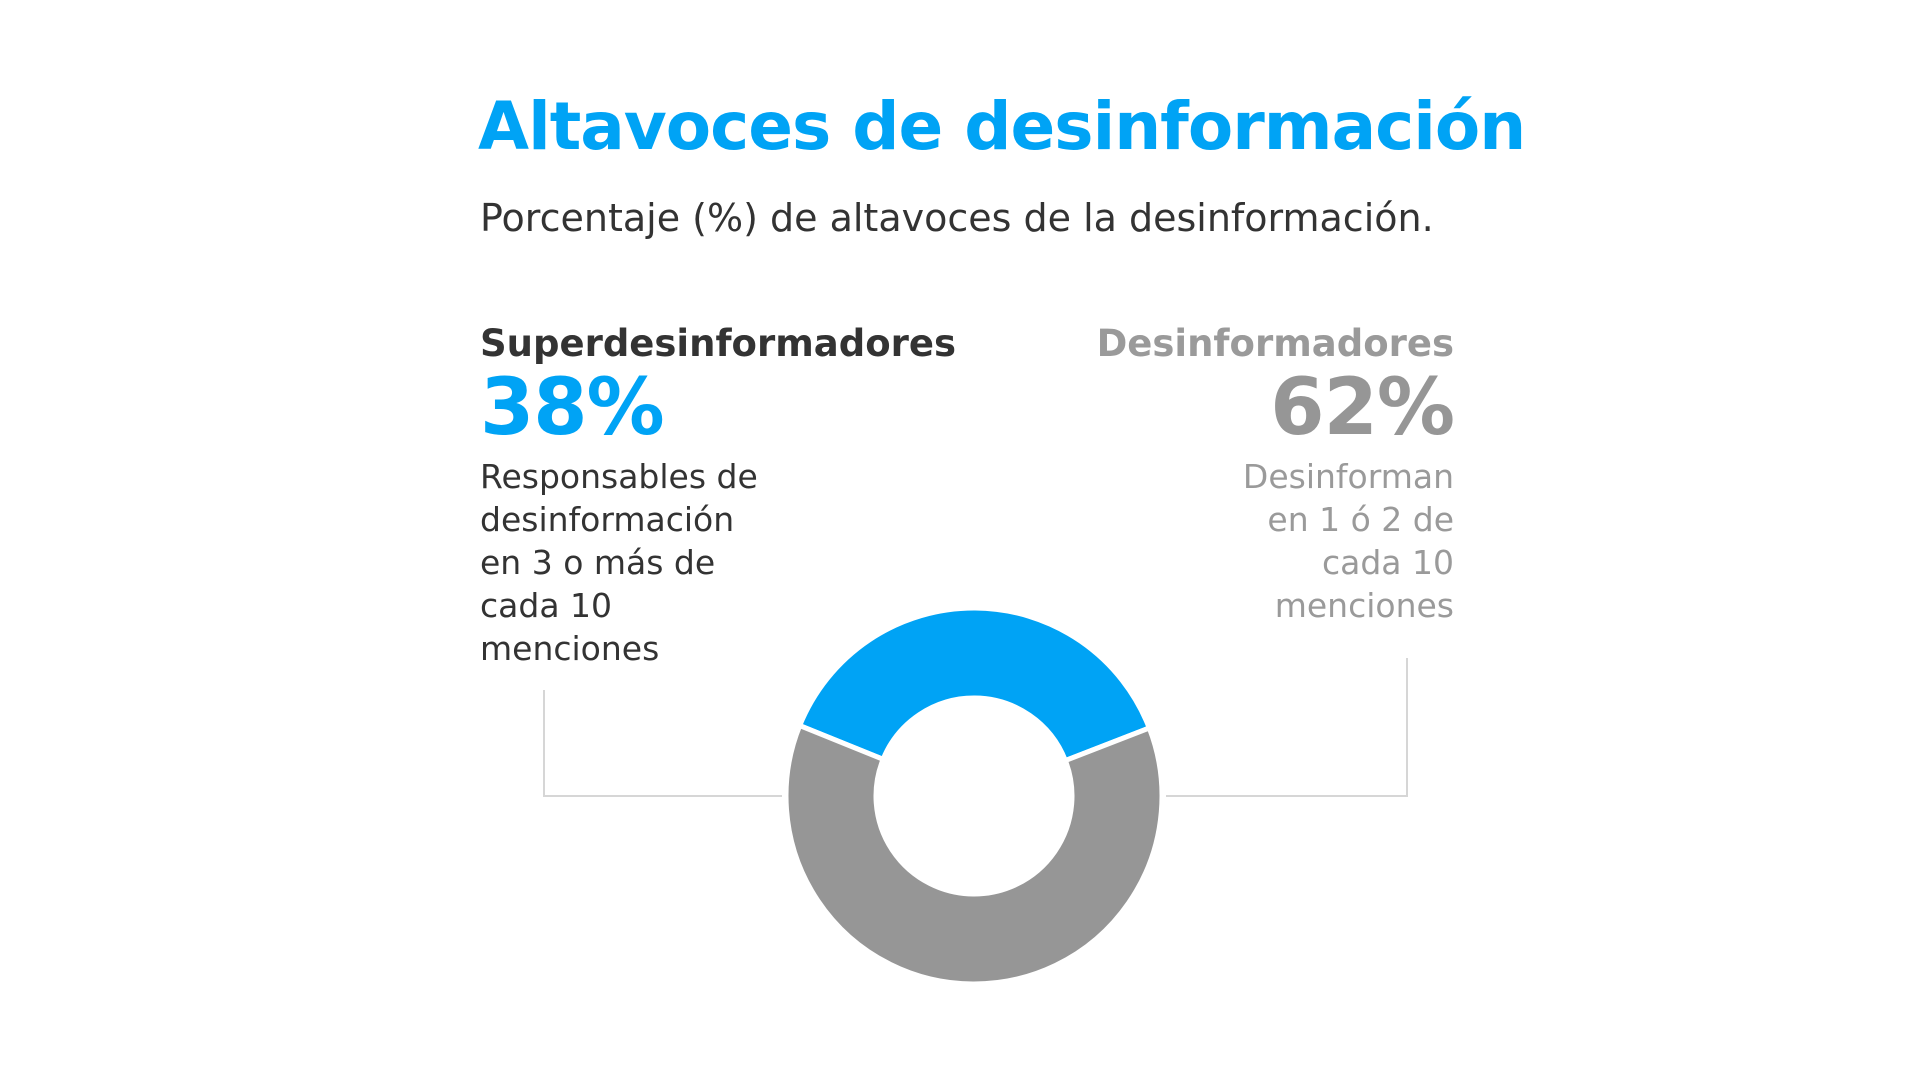 The width and height of the screenshot is (1920, 1080). I want to click on donut-slice-desinformadores, so click(974, 855).